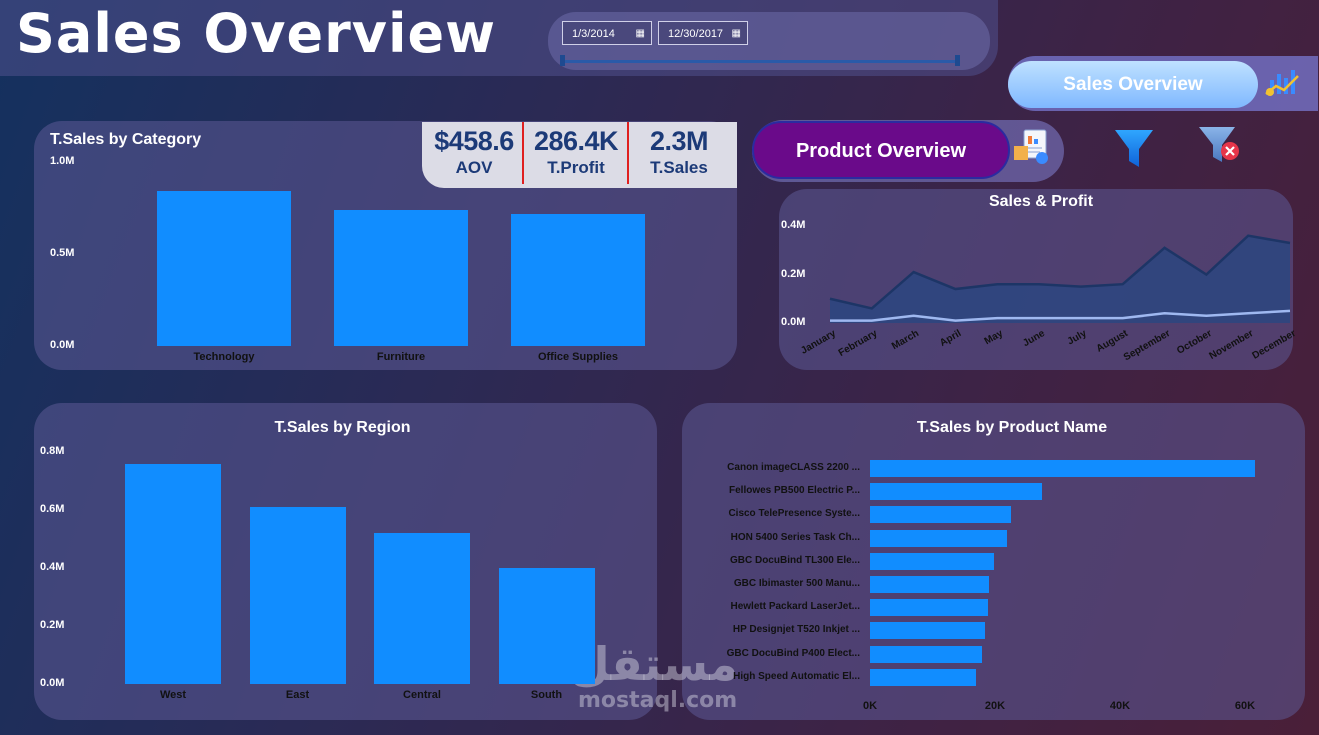 This screenshot has height=735, width=1319. What do you see at coordinates (1134, 149) in the screenshot?
I see `filter-icon` at bounding box center [1134, 149].